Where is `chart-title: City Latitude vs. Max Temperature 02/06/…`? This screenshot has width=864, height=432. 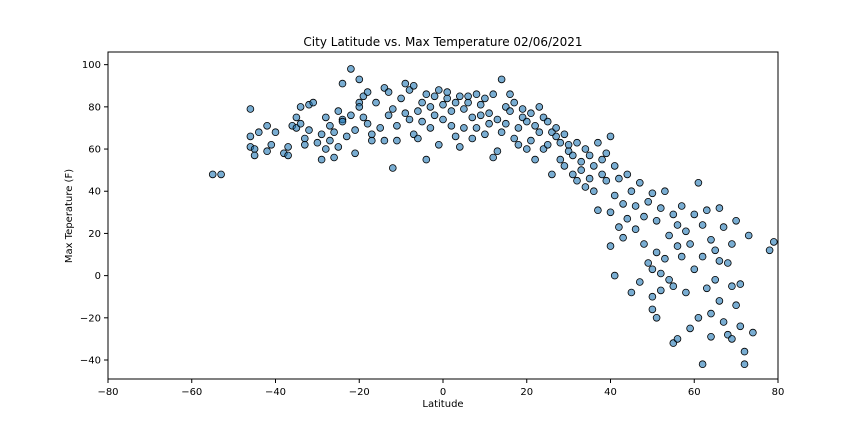 chart-title: City Latitude vs. Max Temperature 02/06/… is located at coordinates (442, 42).